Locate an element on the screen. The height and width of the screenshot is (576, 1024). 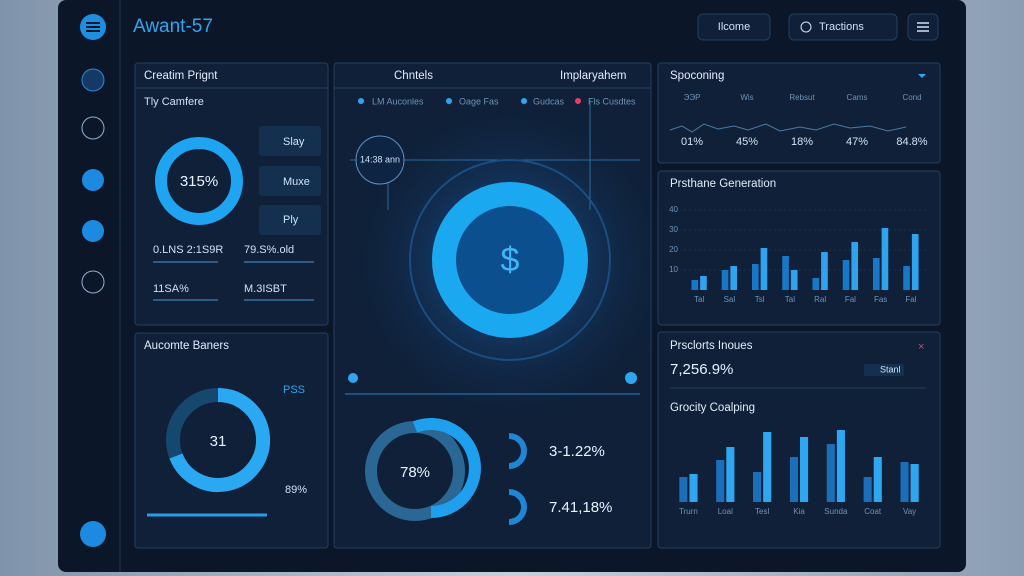
income-button is located at coordinates (734, 27).